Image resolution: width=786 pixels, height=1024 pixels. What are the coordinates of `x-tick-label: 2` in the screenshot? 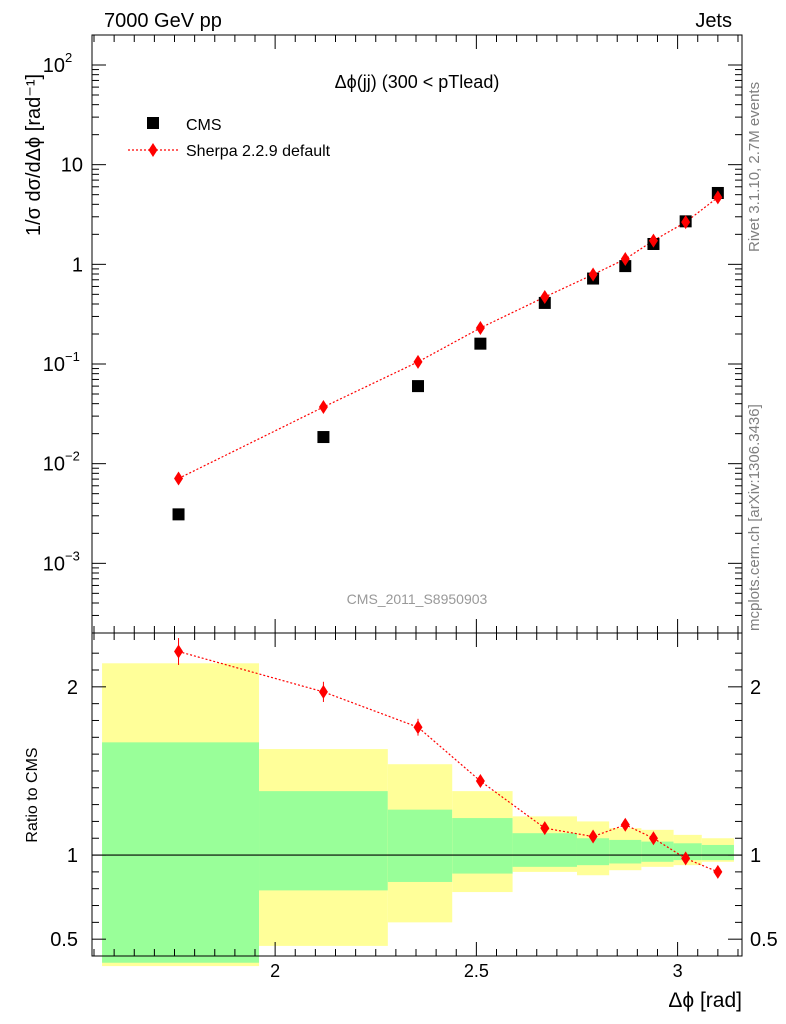 It's located at (275, 971).